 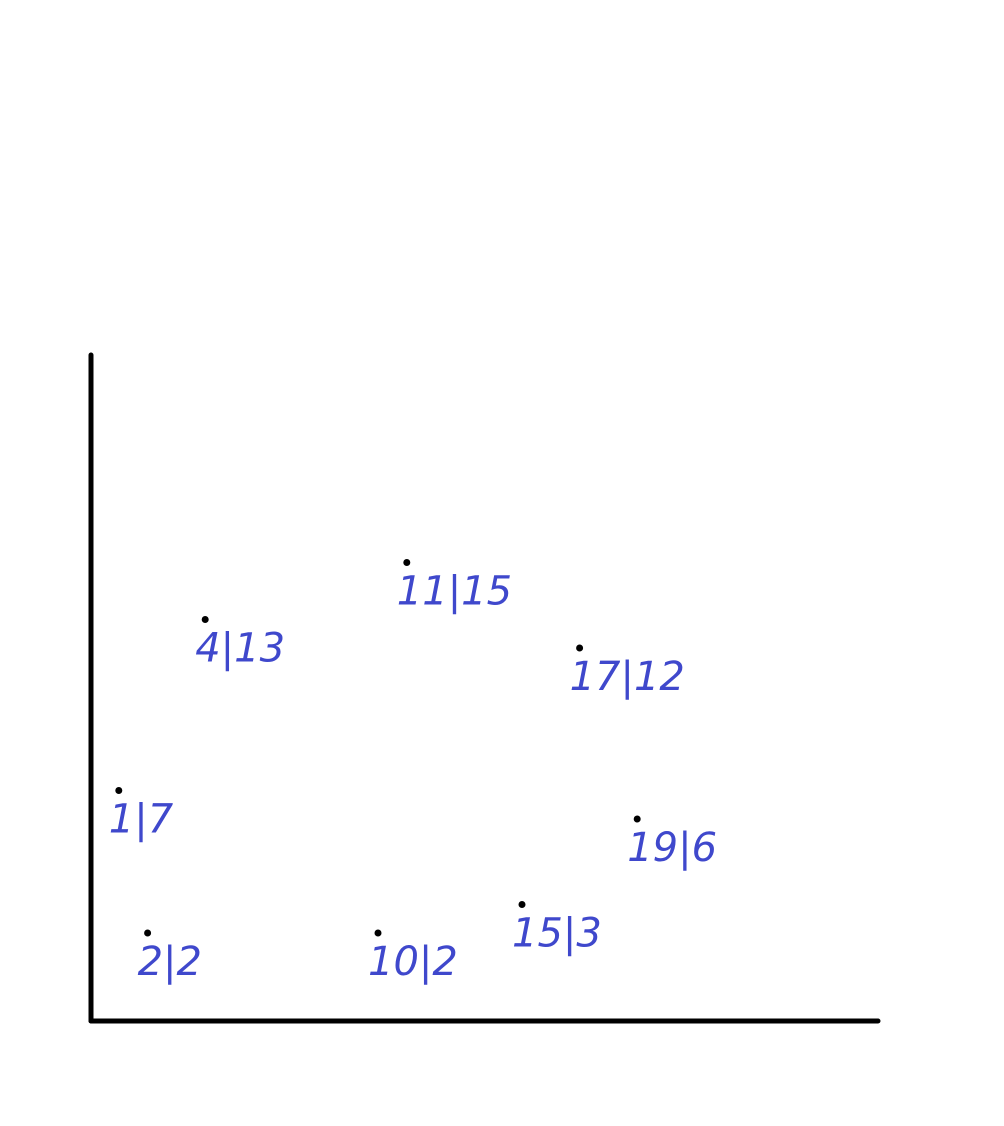 I want to click on point-label: 2|2, so click(x=170, y=962).